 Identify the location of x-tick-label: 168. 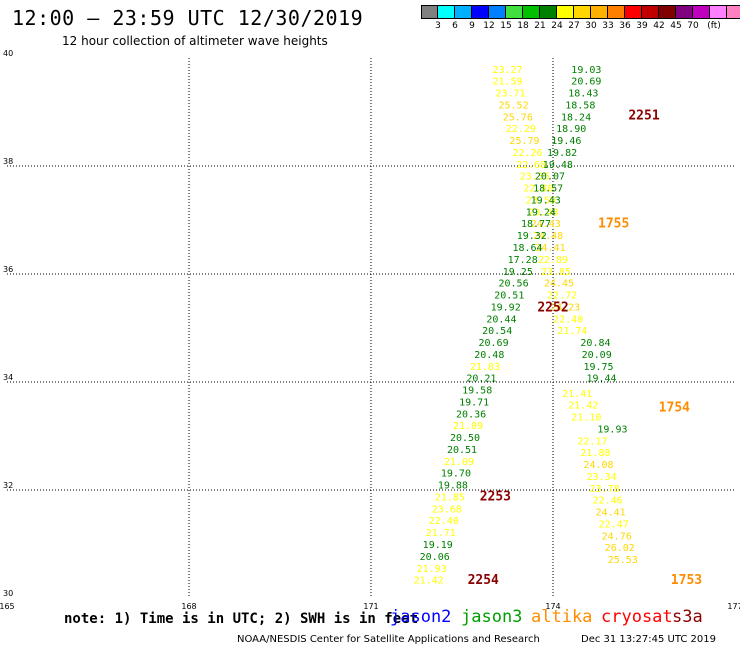
(188, 606).